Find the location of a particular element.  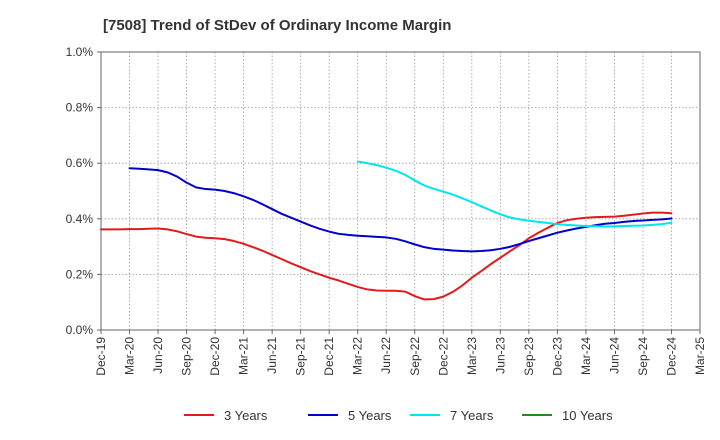

x-tick-label: Sep-24 is located at coordinates (643, 356).